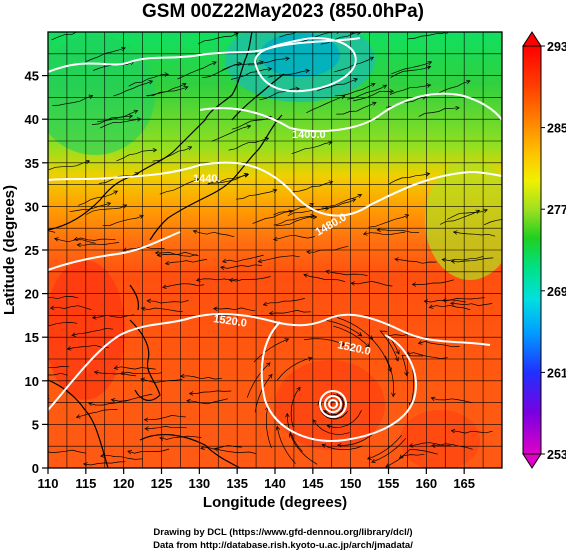 Image resolution: width=566 pixels, height=554 pixels. Describe the element at coordinates (162, 483) in the screenshot. I see `x-tick-label: 125` at that location.